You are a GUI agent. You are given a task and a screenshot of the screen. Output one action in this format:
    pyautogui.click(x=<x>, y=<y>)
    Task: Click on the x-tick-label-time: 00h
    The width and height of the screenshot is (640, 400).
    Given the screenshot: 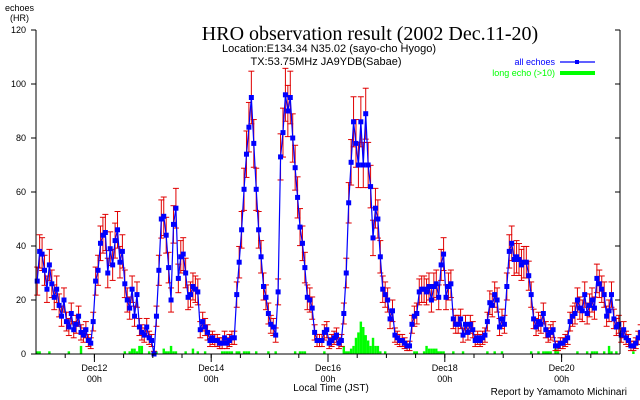 What is the action you would take?
    pyautogui.click(x=211, y=379)
    